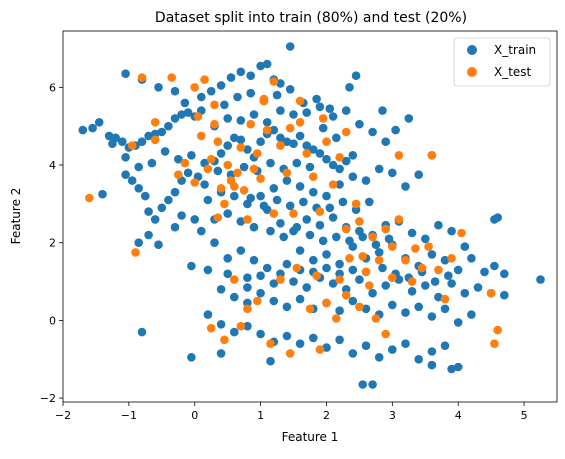 The height and width of the screenshot is (459, 565). Describe the element at coordinates (513, 72) in the screenshot. I see `legend-label-x-test: X_test` at that location.